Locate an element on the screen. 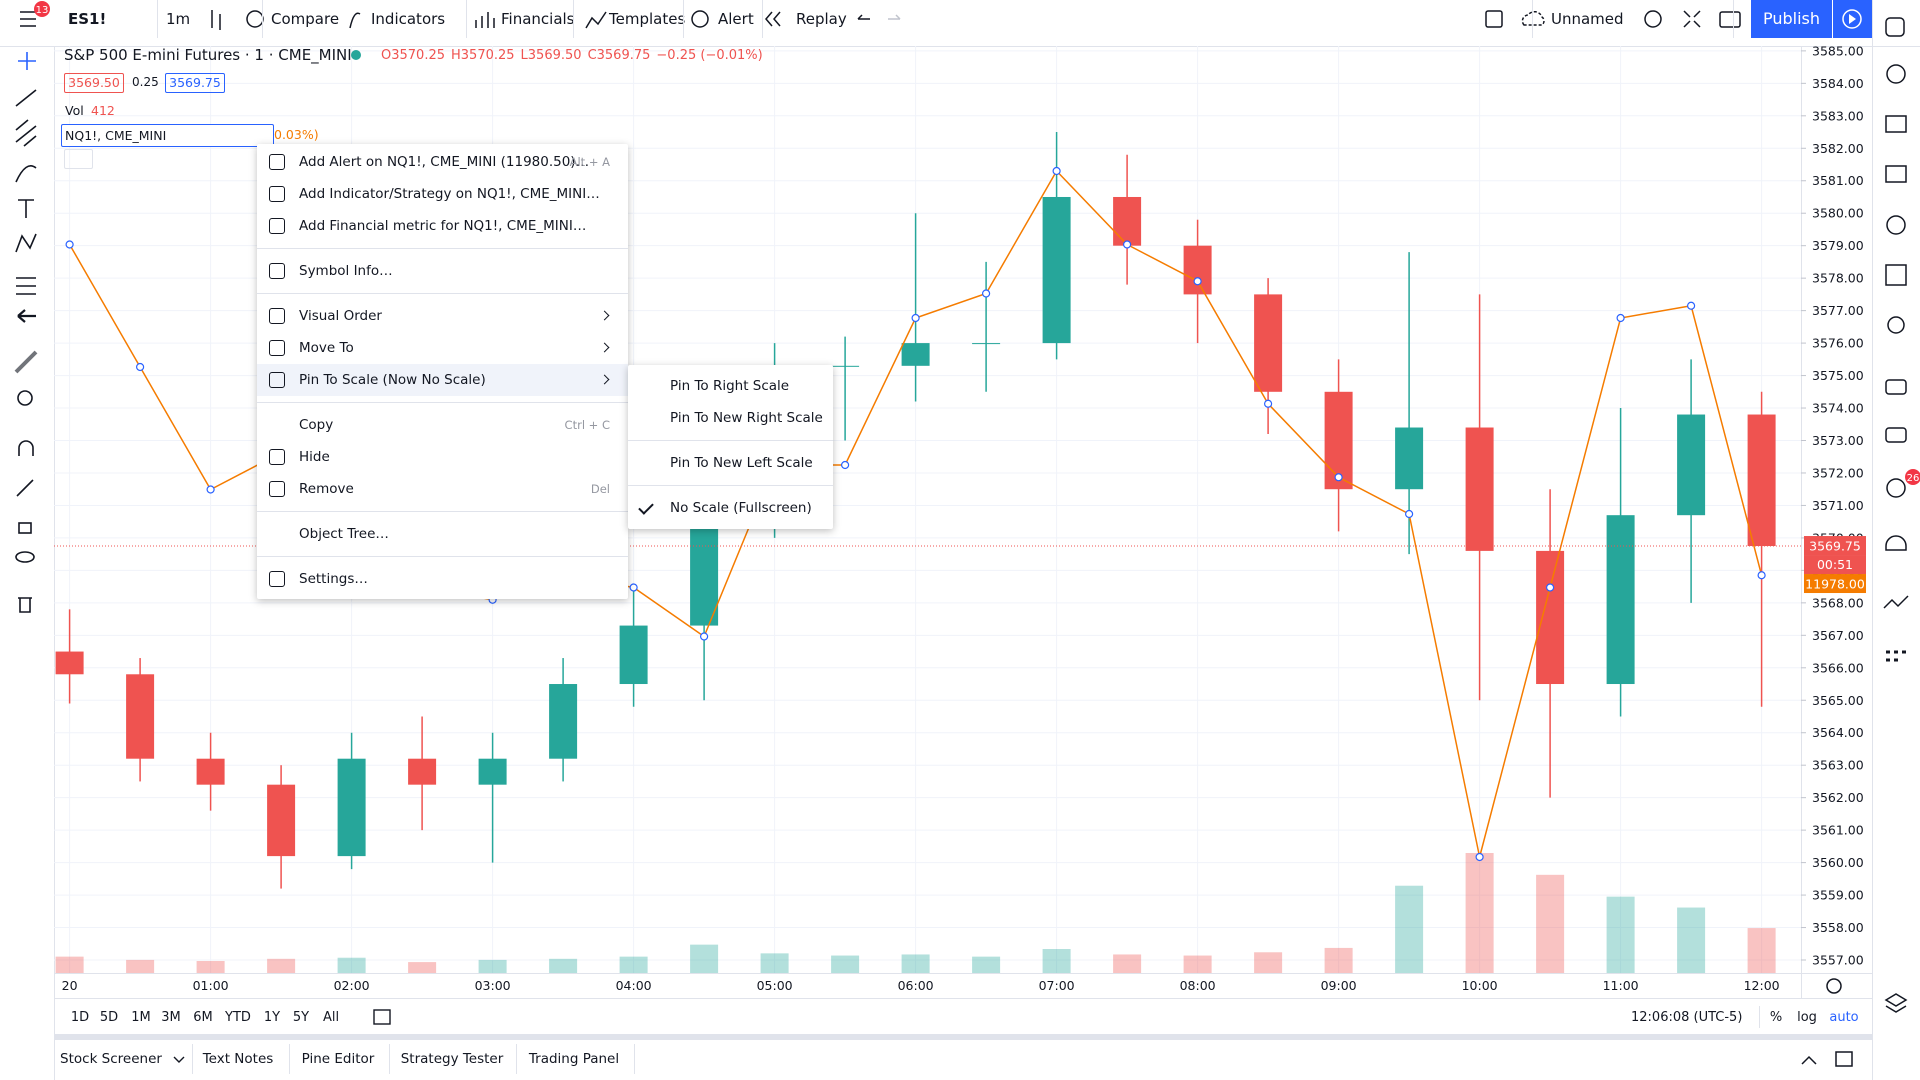  range-button: 6M is located at coordinates (203, 1017).